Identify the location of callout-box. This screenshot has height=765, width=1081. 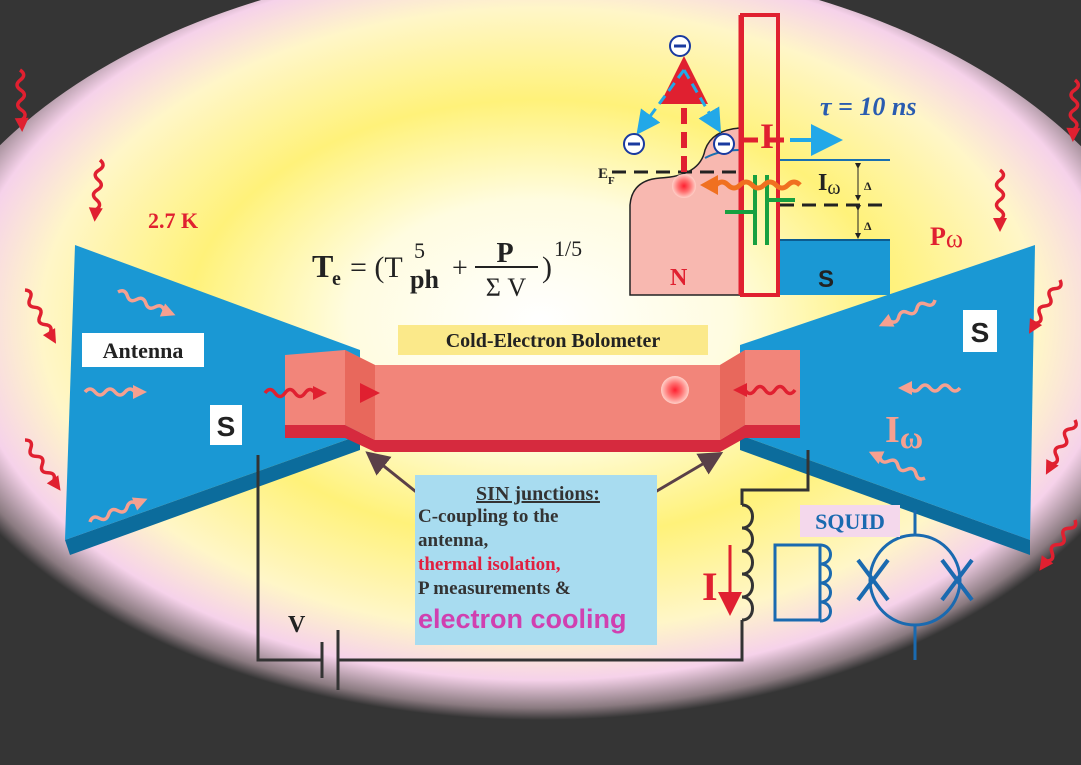
(536, 560).